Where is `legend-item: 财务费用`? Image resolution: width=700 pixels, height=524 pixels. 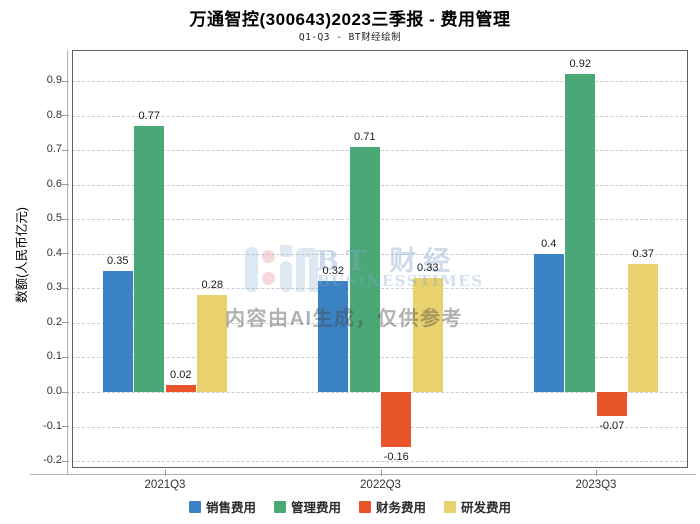 legend-item: 财务费用 is located at coordinates (392, 506).